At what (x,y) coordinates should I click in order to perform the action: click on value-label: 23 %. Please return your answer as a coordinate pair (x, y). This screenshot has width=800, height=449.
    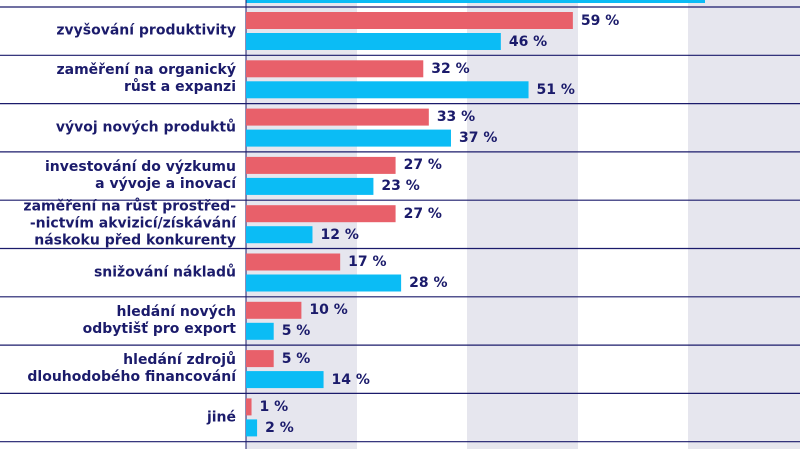
    Looking at the image, I should click on (400, 186).